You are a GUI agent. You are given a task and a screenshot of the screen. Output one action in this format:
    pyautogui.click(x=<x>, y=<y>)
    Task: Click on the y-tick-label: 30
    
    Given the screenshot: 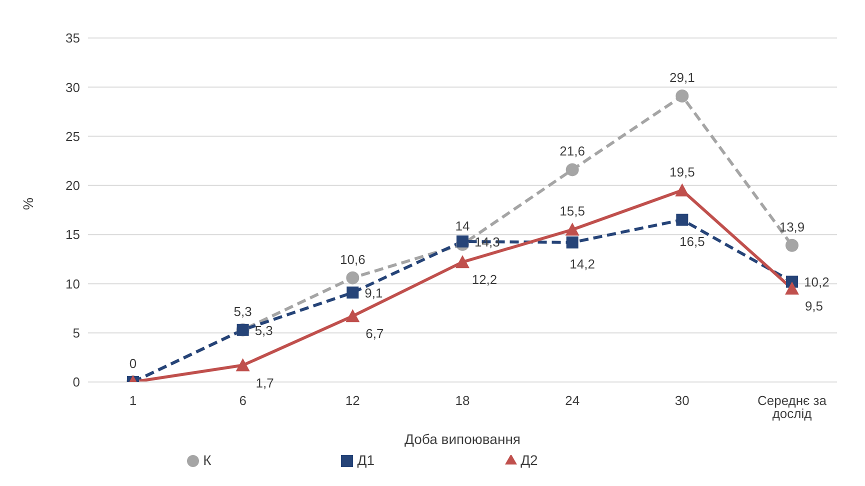 What is the action you would take?
    pyautogui.click(x=73, y=87)
    